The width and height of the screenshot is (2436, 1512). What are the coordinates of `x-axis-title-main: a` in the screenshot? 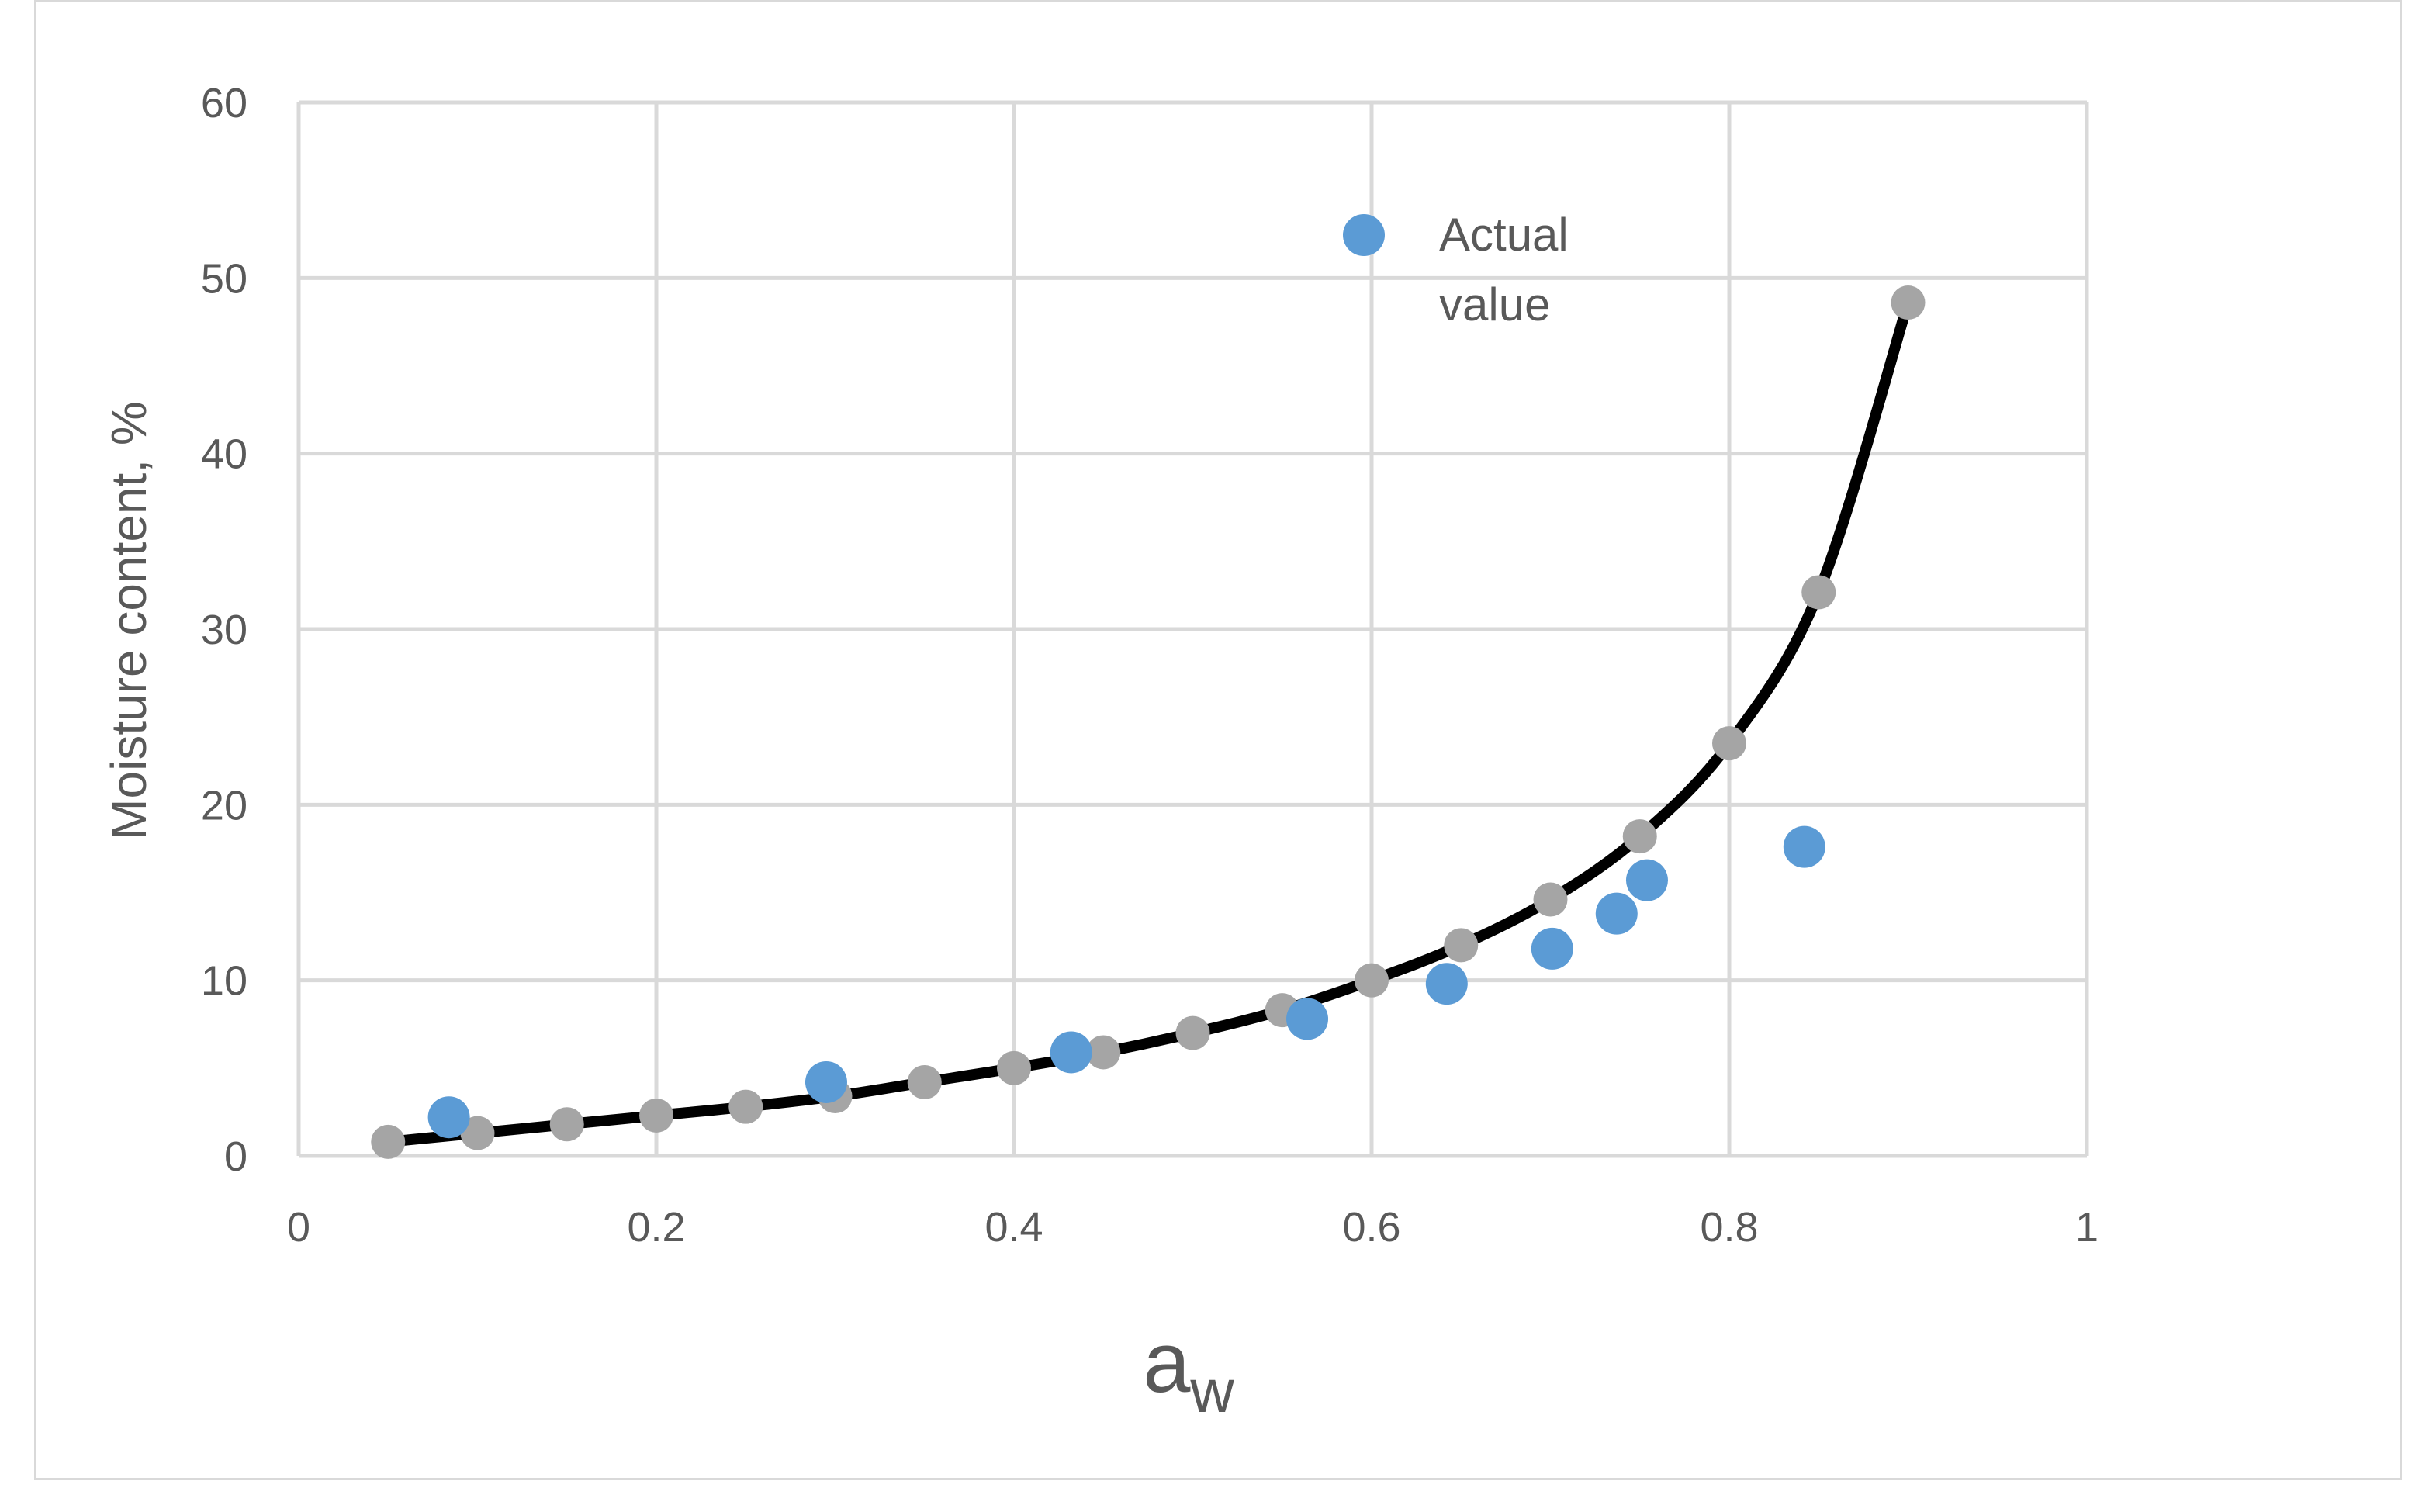 It's located at (1167, 1362).